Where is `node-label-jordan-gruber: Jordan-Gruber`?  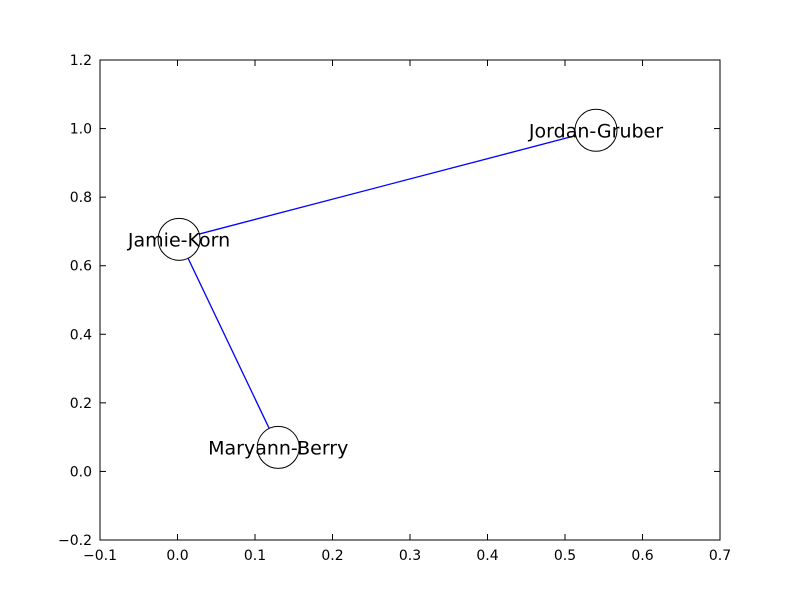
node-label-jordan-gruber: Jordan-Gruber is located at coordinates (595, 131).